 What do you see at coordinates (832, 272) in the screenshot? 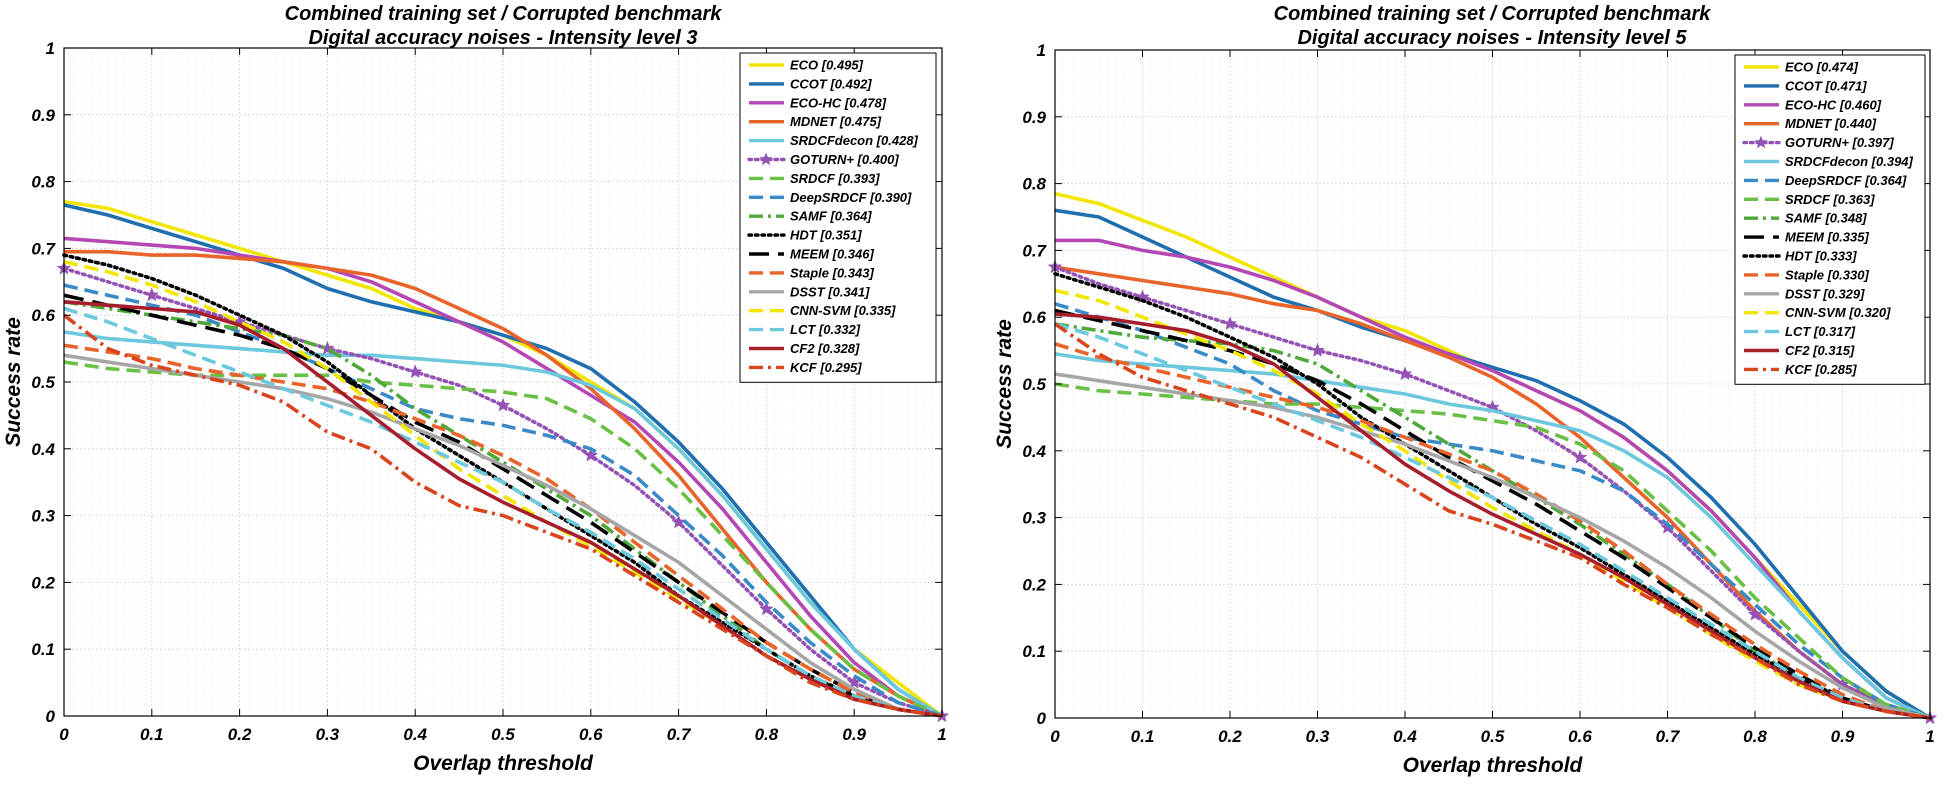
I see `legend-entry-label: Staple [0.343]` at bounding box center [832, 272].